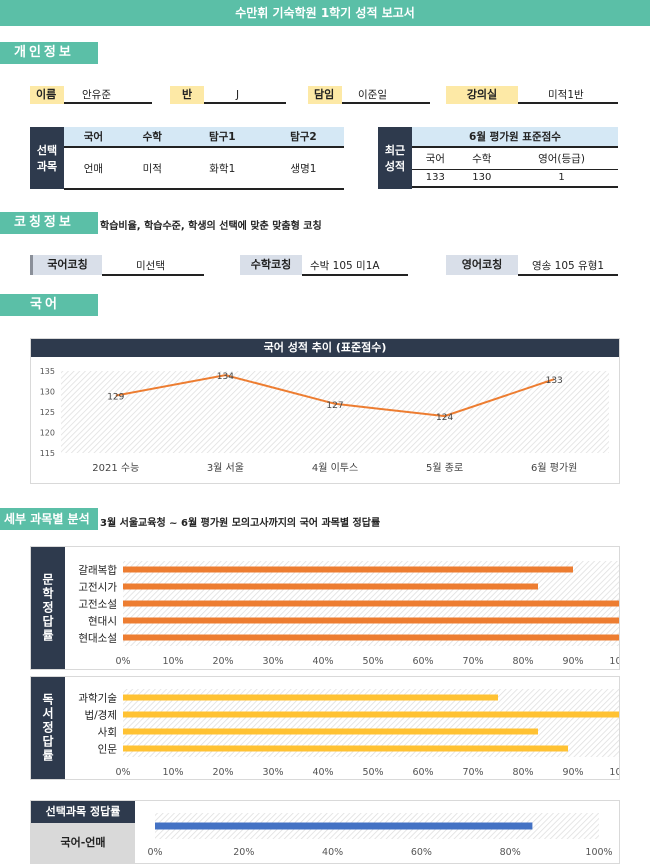  What do you see at coordinates (97, 699) in the screenshot?
I see `category-label: 과학기술` at bounding box center [97, 699].